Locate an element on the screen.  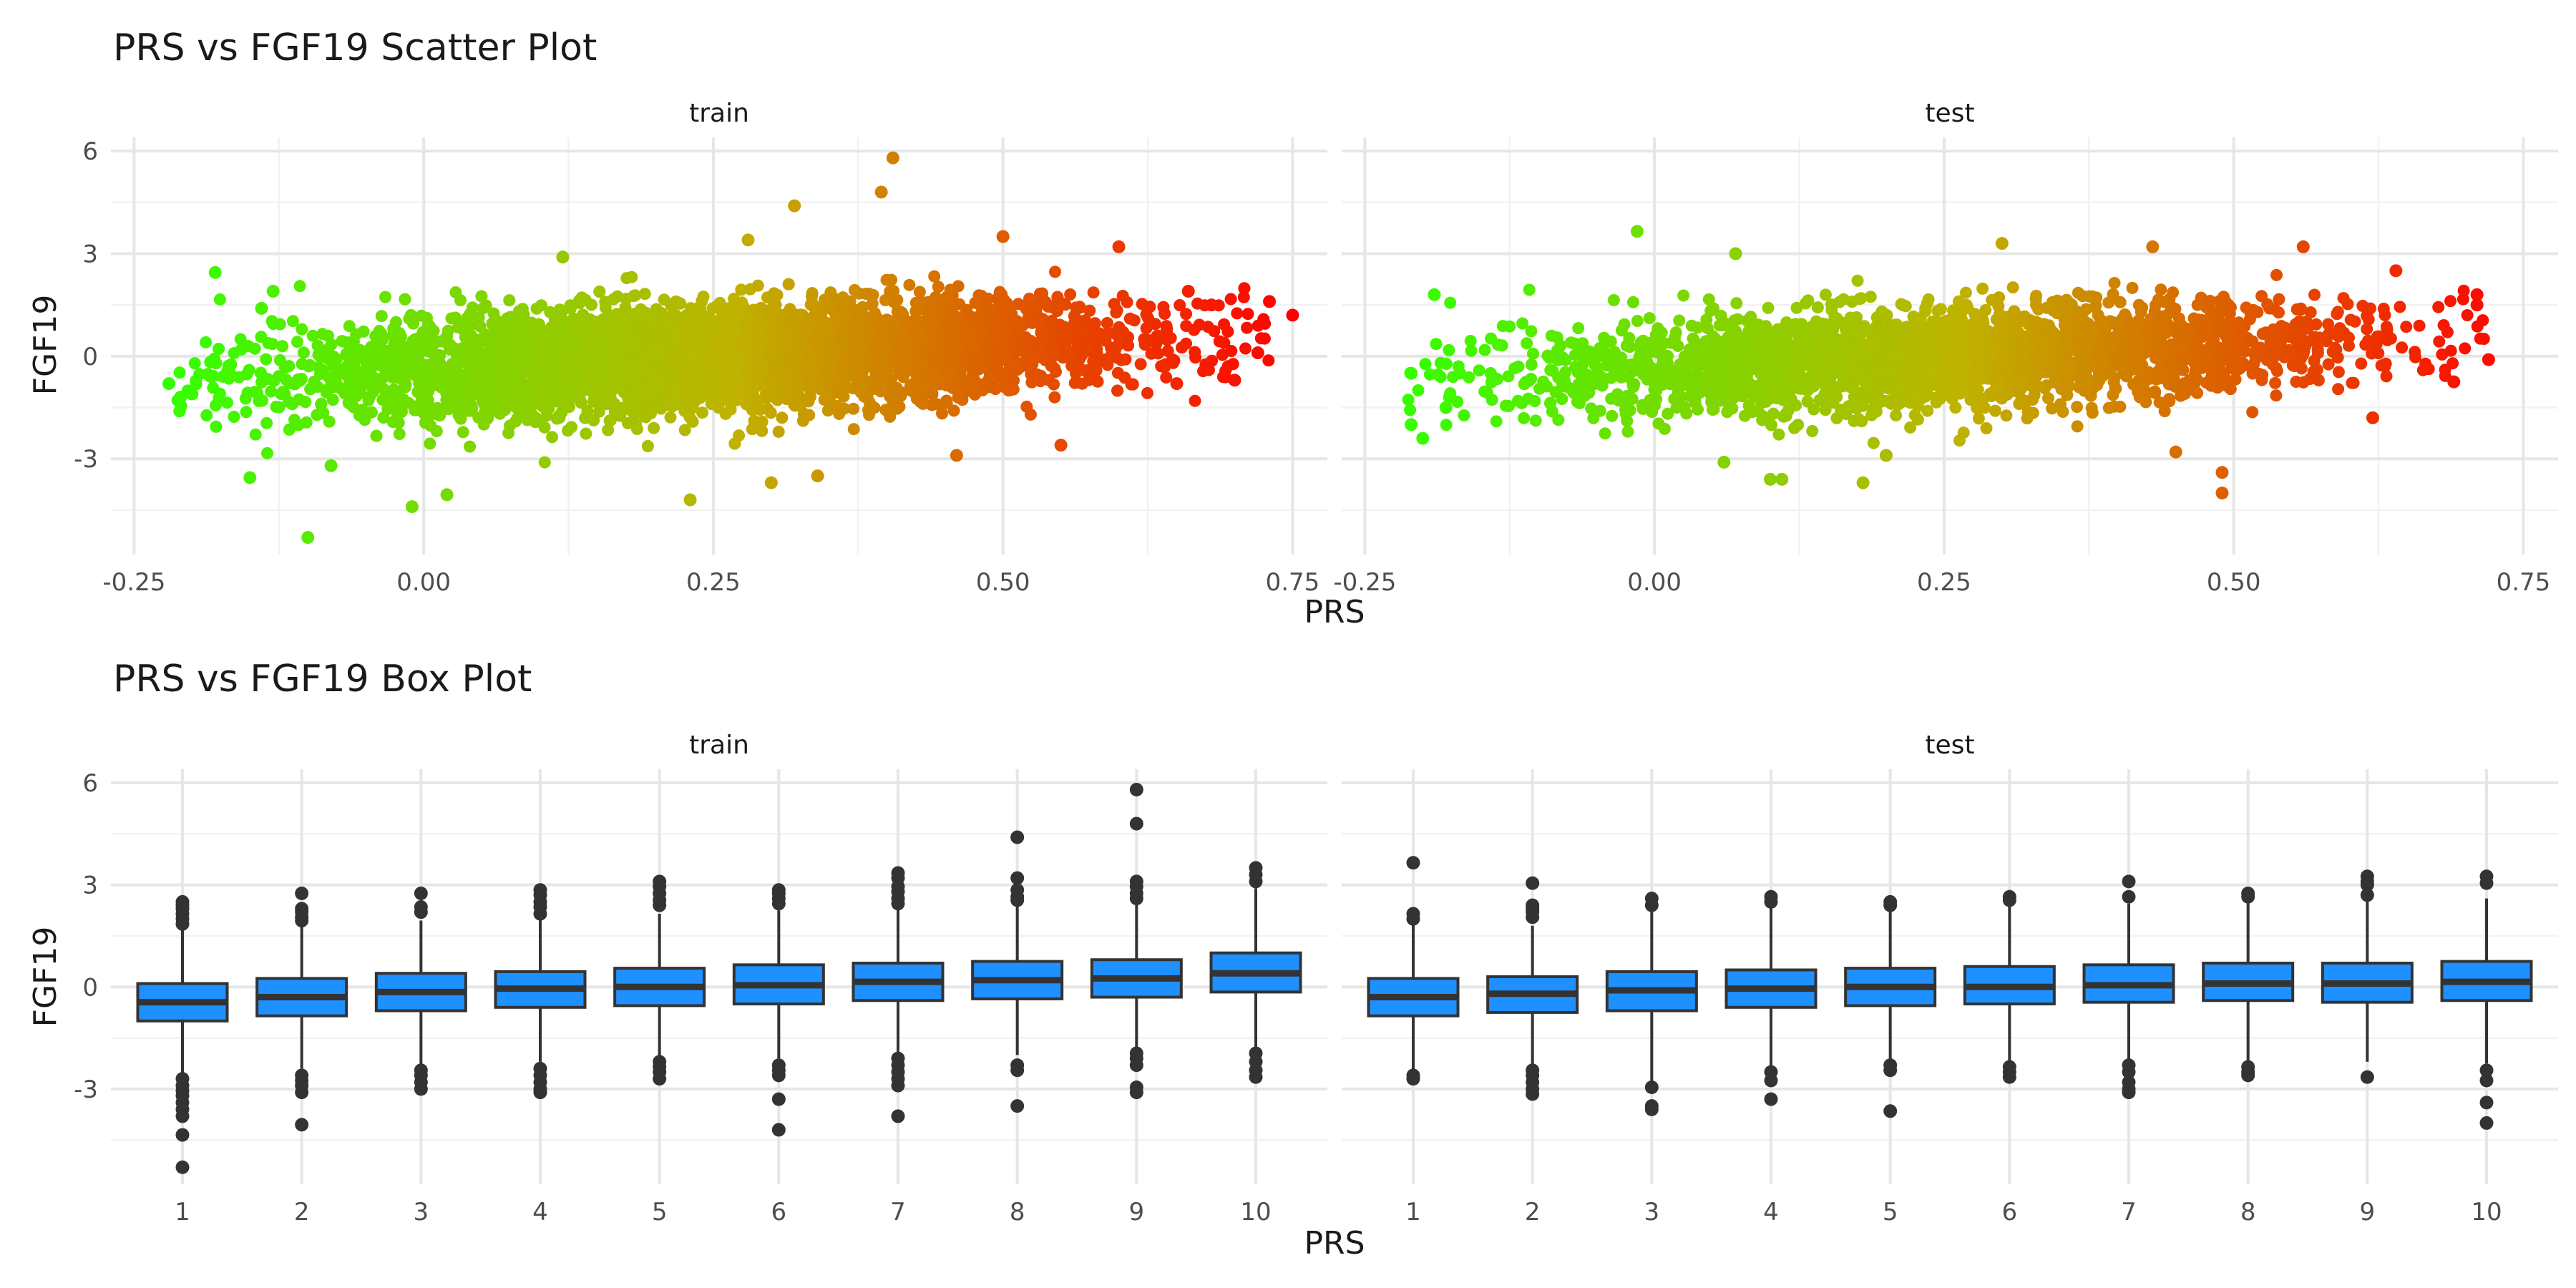
x-tick-label: -0.25 is located at coordinates (1364, 582).